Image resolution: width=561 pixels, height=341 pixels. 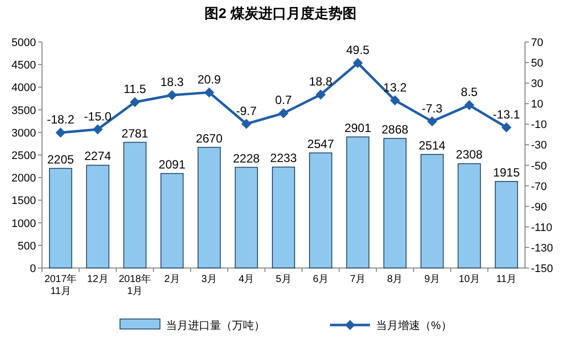 I want to click on data-label: 2547, so click(x=320, y=143).